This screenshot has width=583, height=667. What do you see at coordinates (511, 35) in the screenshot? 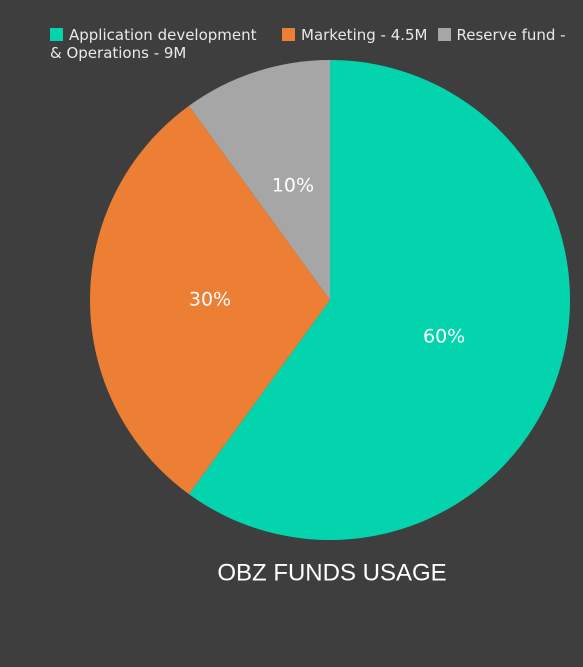
I see `legend-label: Reserve fund -` at bounding box center [511, 35].